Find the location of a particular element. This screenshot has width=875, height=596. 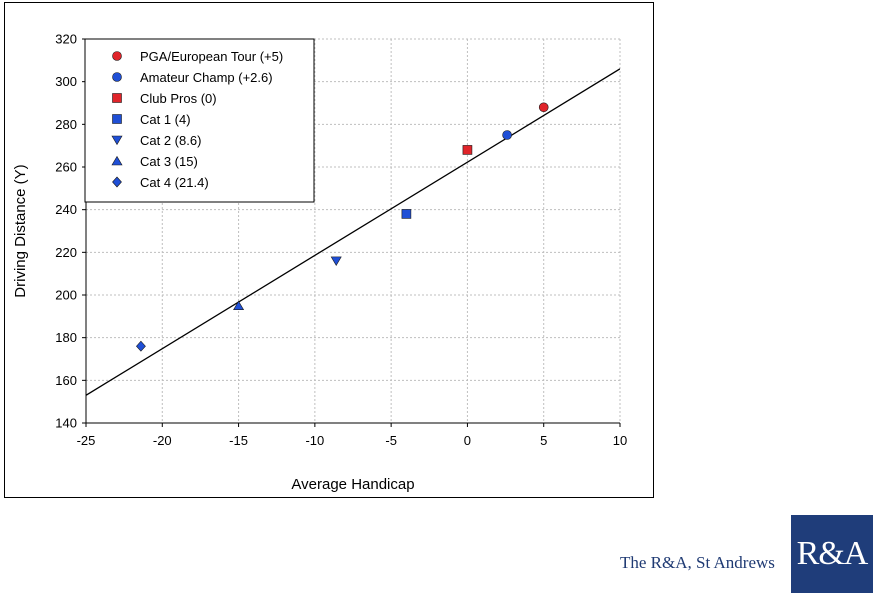

y-tick-label: 220 is located at coordinates (66, 252).